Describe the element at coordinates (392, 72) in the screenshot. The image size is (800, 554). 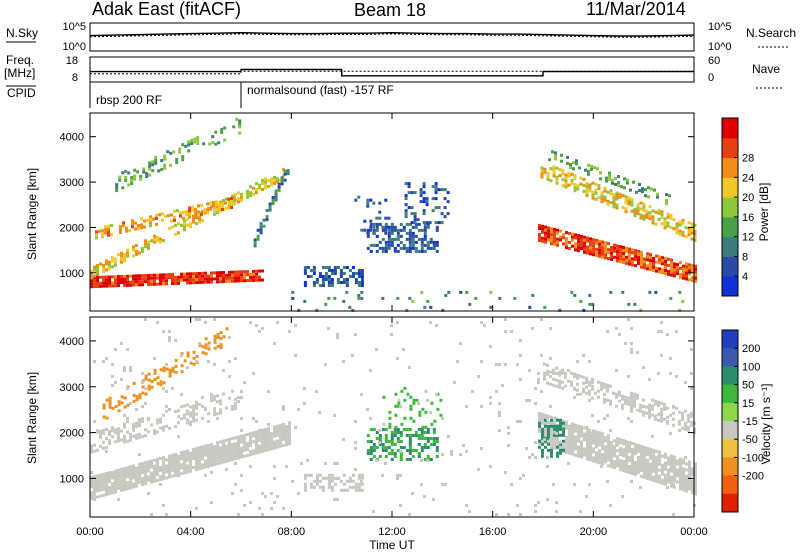
I see `freq-trace` at that location.